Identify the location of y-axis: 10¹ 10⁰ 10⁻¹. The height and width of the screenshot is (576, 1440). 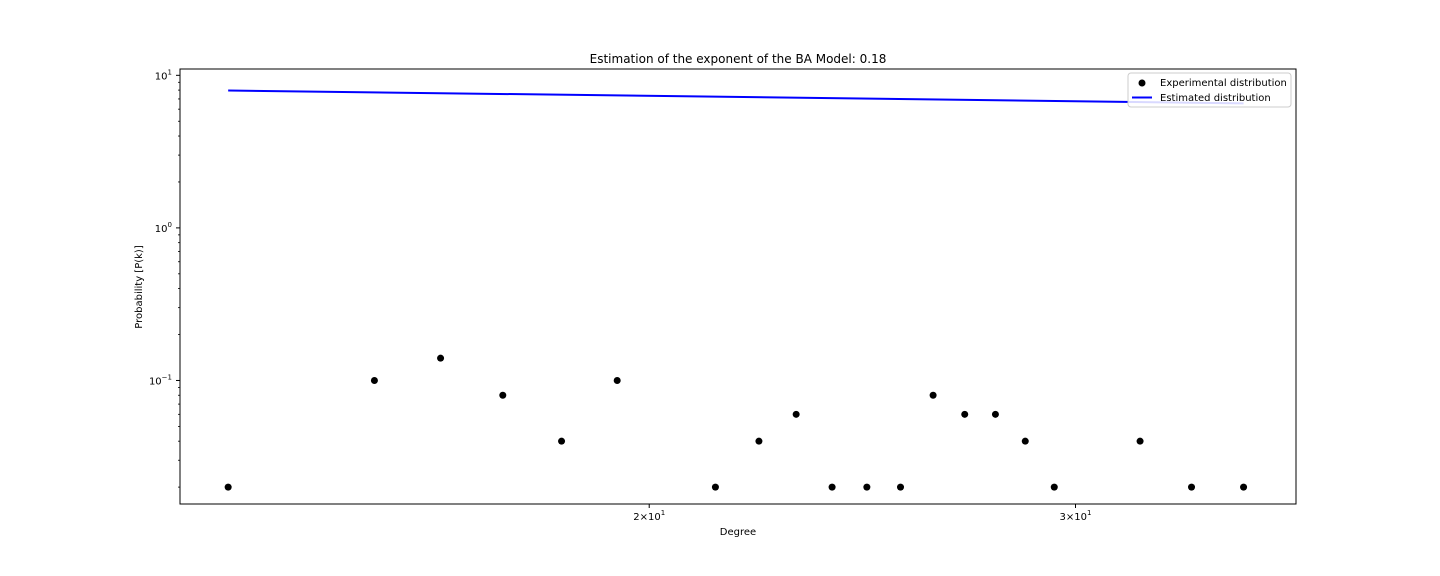
(164, 278).